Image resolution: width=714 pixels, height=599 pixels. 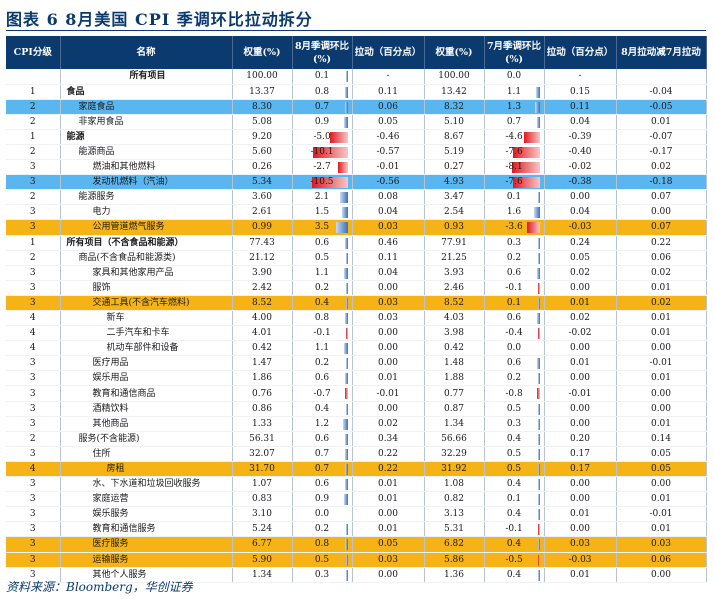 What do you see at coordinates (356, 167) in the screenshot?
I see `table-row: 3 燃油和其他燃料 0.26 -2.7 -0.01 0.27 -8.1 -0.02 0.02` at bounding box center [356, 167].